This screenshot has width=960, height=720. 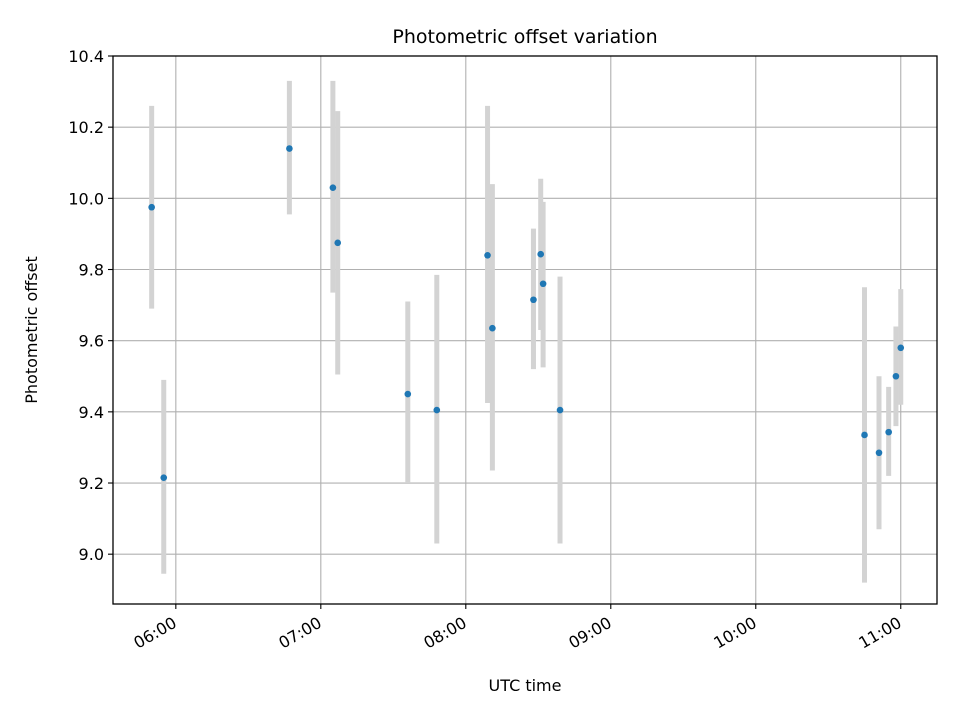 What do you see at coordinates (734, 633) in the screenshot?
I see `x-tick-label: 10:00` at bounding box center [734, 633].